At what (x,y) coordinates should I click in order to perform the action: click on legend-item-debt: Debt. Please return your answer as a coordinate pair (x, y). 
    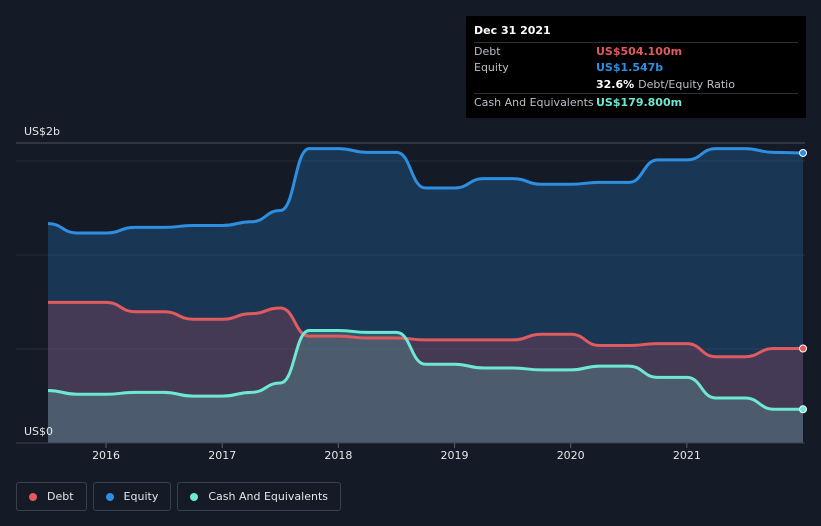
    Looking at the image, I should click on (51, 496).